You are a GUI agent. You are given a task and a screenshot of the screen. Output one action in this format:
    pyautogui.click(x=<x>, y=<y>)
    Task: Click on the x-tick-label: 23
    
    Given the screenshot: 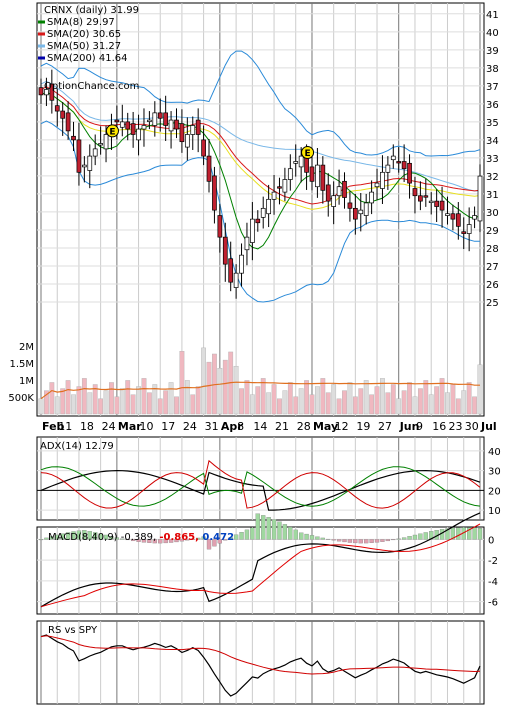 What is the action you would take?
    pyautogui.click(x=455, y=426)
    